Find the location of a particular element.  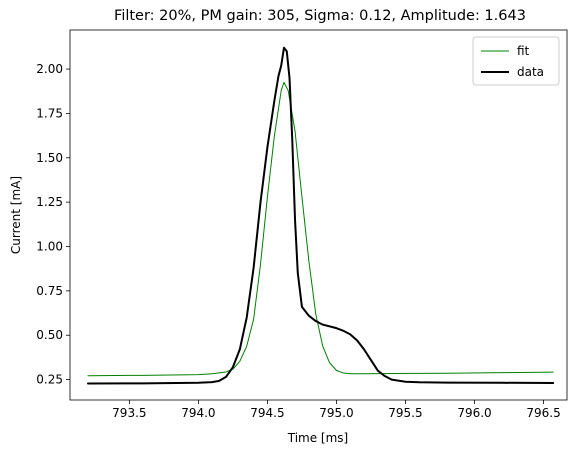

x-tick-label: 793.5 is located at coordinates (129, 413).